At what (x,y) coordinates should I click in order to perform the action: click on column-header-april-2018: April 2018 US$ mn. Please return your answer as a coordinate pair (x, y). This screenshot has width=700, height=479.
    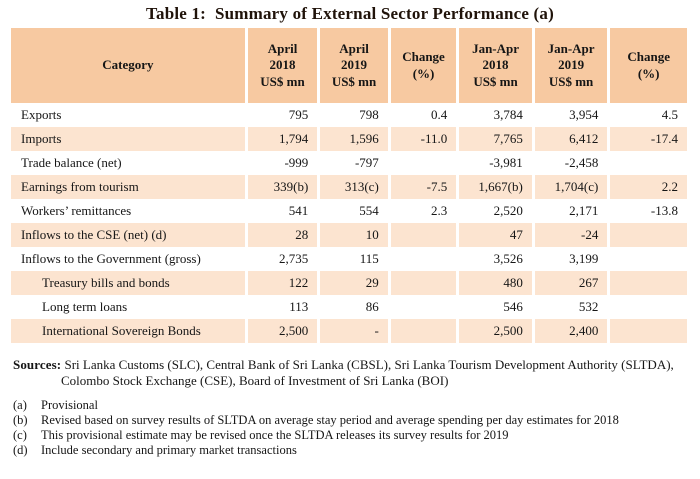
    Looking at the image, I should click on (282, 65).